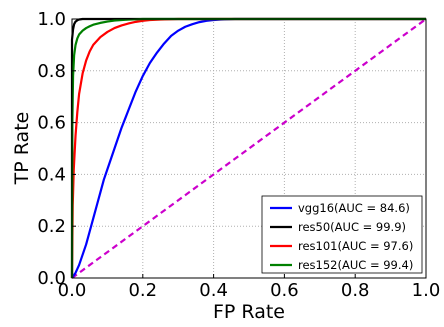 This screenshot has width=444, height=327. Describe the element at coordinates (51, 123) in the screenshot. I see `y-tick-label: 0.6` at that location.